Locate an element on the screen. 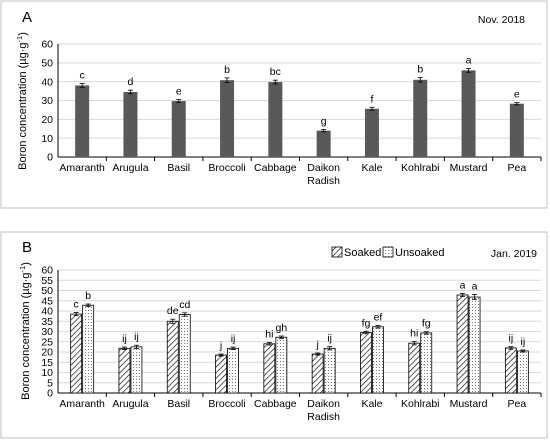 This screenshot has width=550, height=445. panel-a-category-label: Kale is located at coordinates (371, 168).